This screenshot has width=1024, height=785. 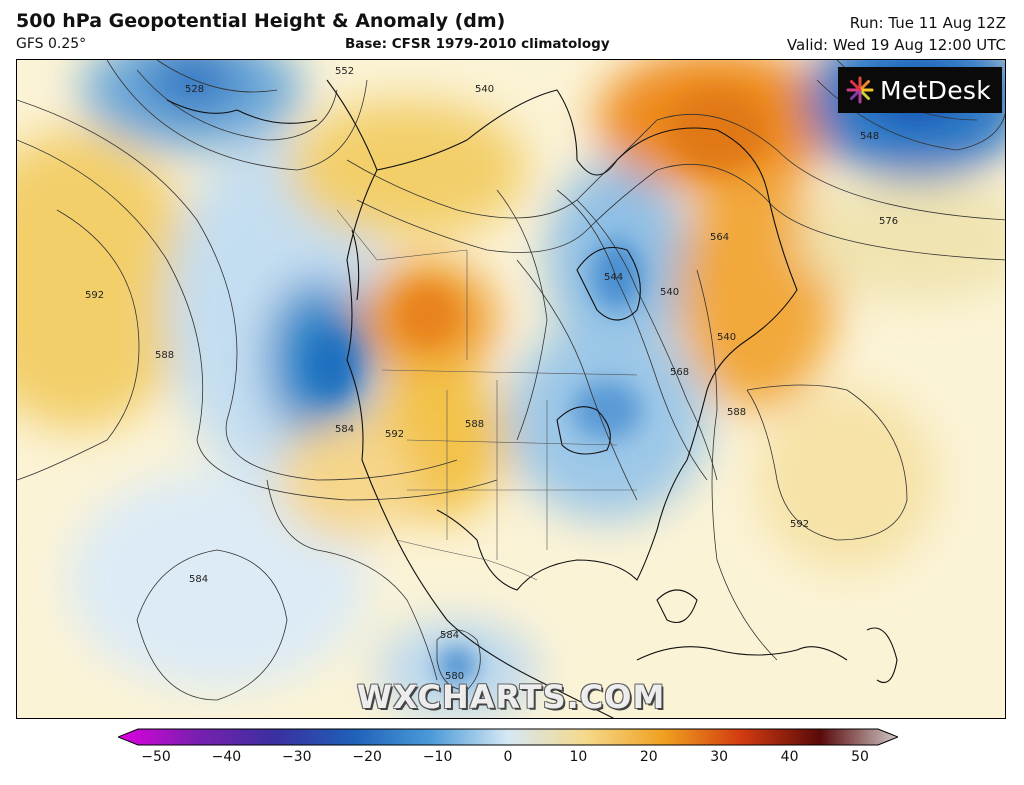 I want to click on run-time-label: Run: Tue 11 Aug 12Z, so click(x=927, y=23).